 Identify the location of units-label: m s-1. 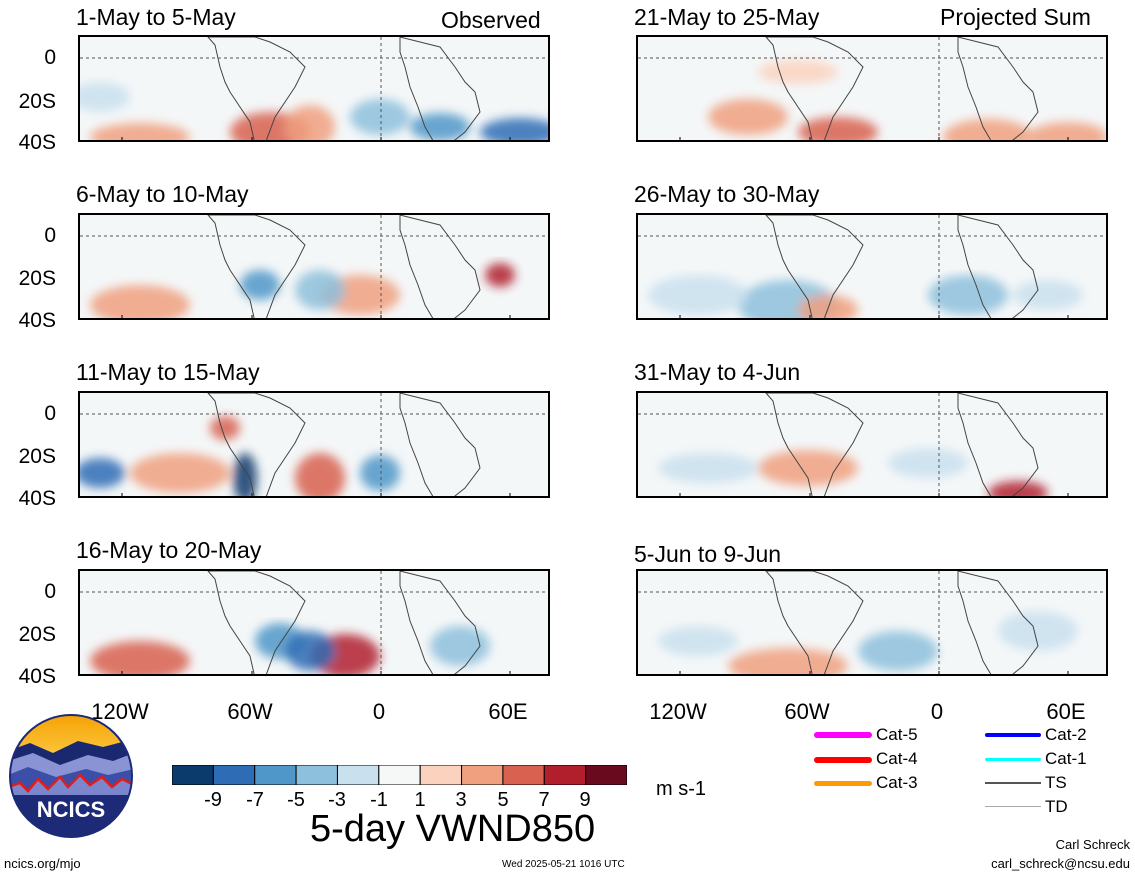
(681, 789).